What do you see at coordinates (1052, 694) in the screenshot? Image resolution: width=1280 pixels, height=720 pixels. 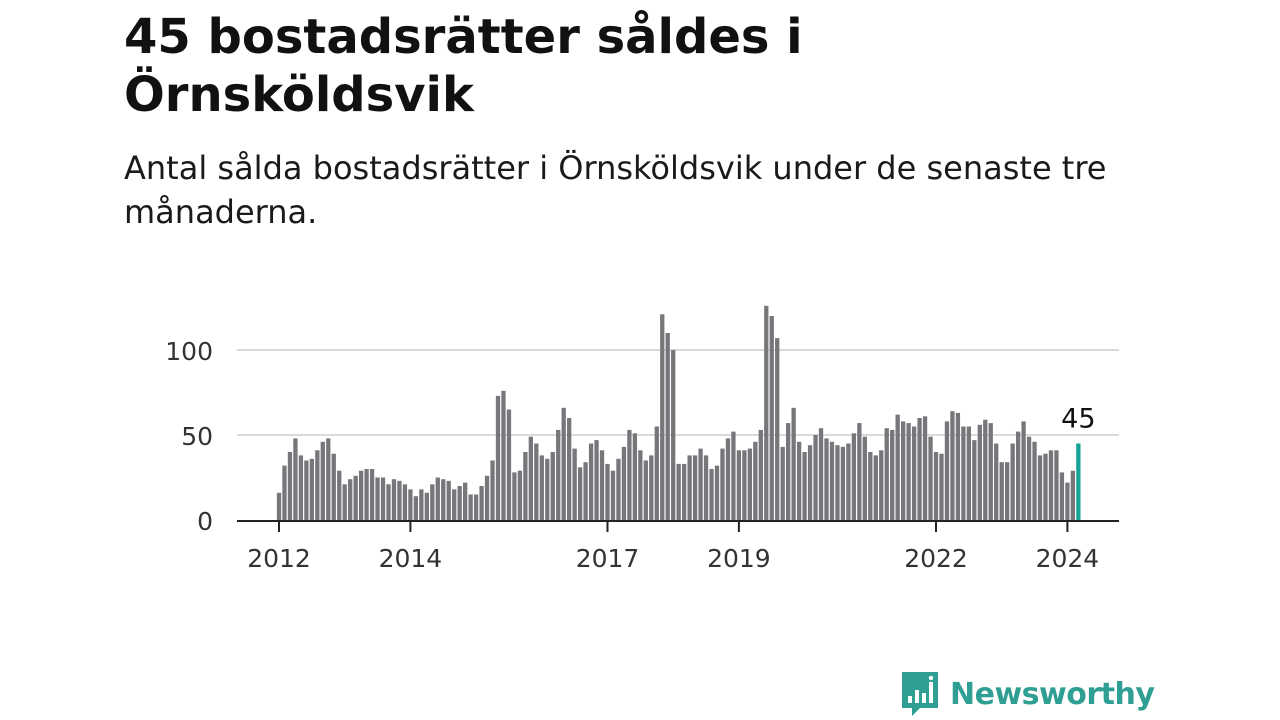 I see `brand-name: Newsworthy` at bounding box center [1052, 694].